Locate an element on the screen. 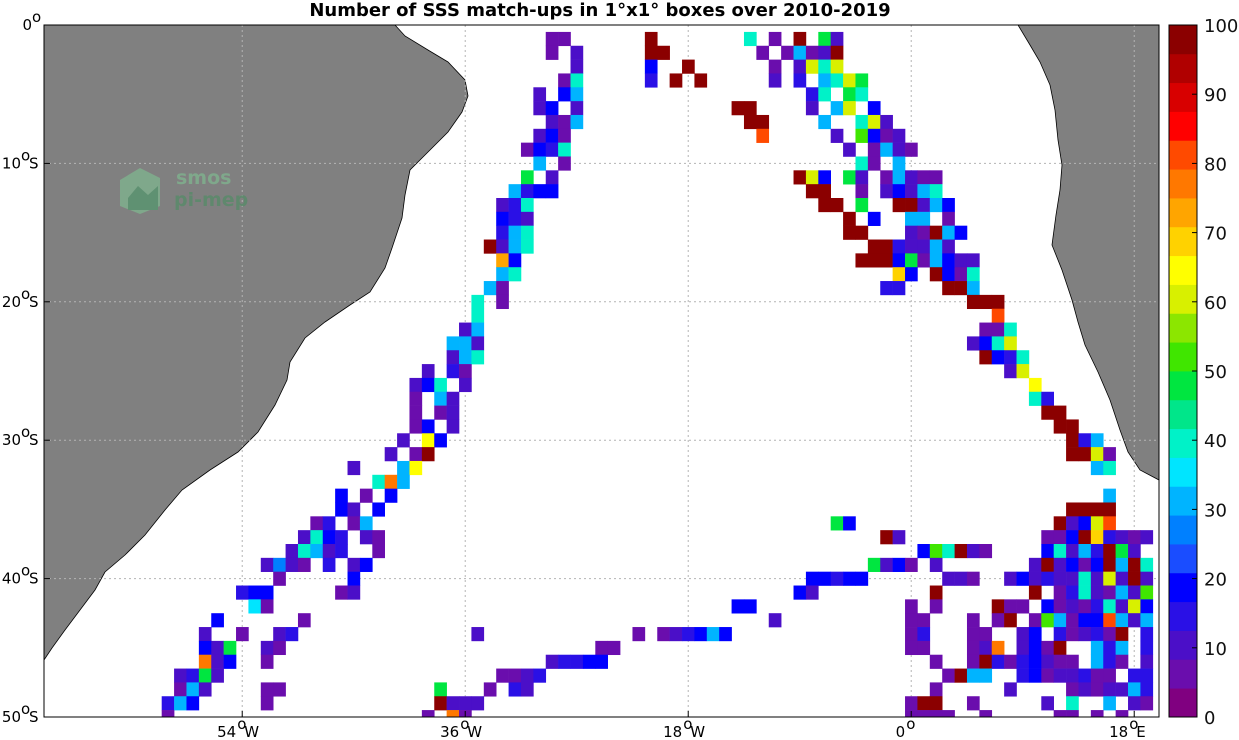  colorbar-tick-label: 0 is located at coordinates (1209, 718).